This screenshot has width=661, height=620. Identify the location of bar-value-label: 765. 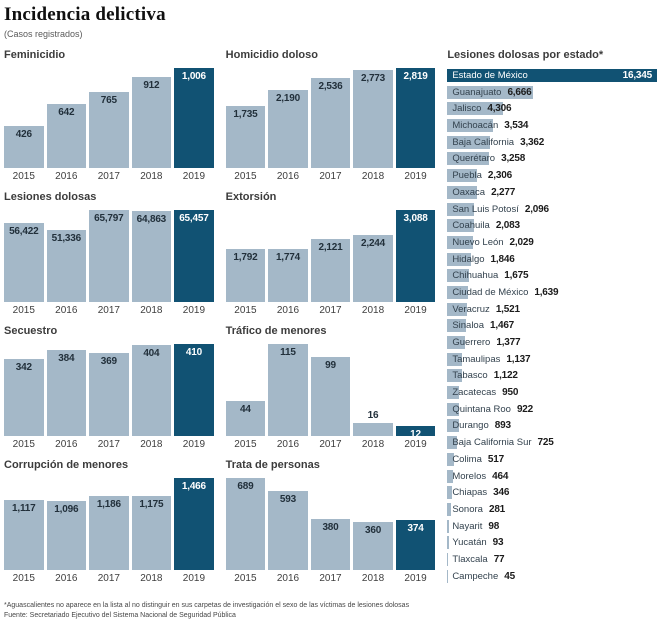
(108, 100).